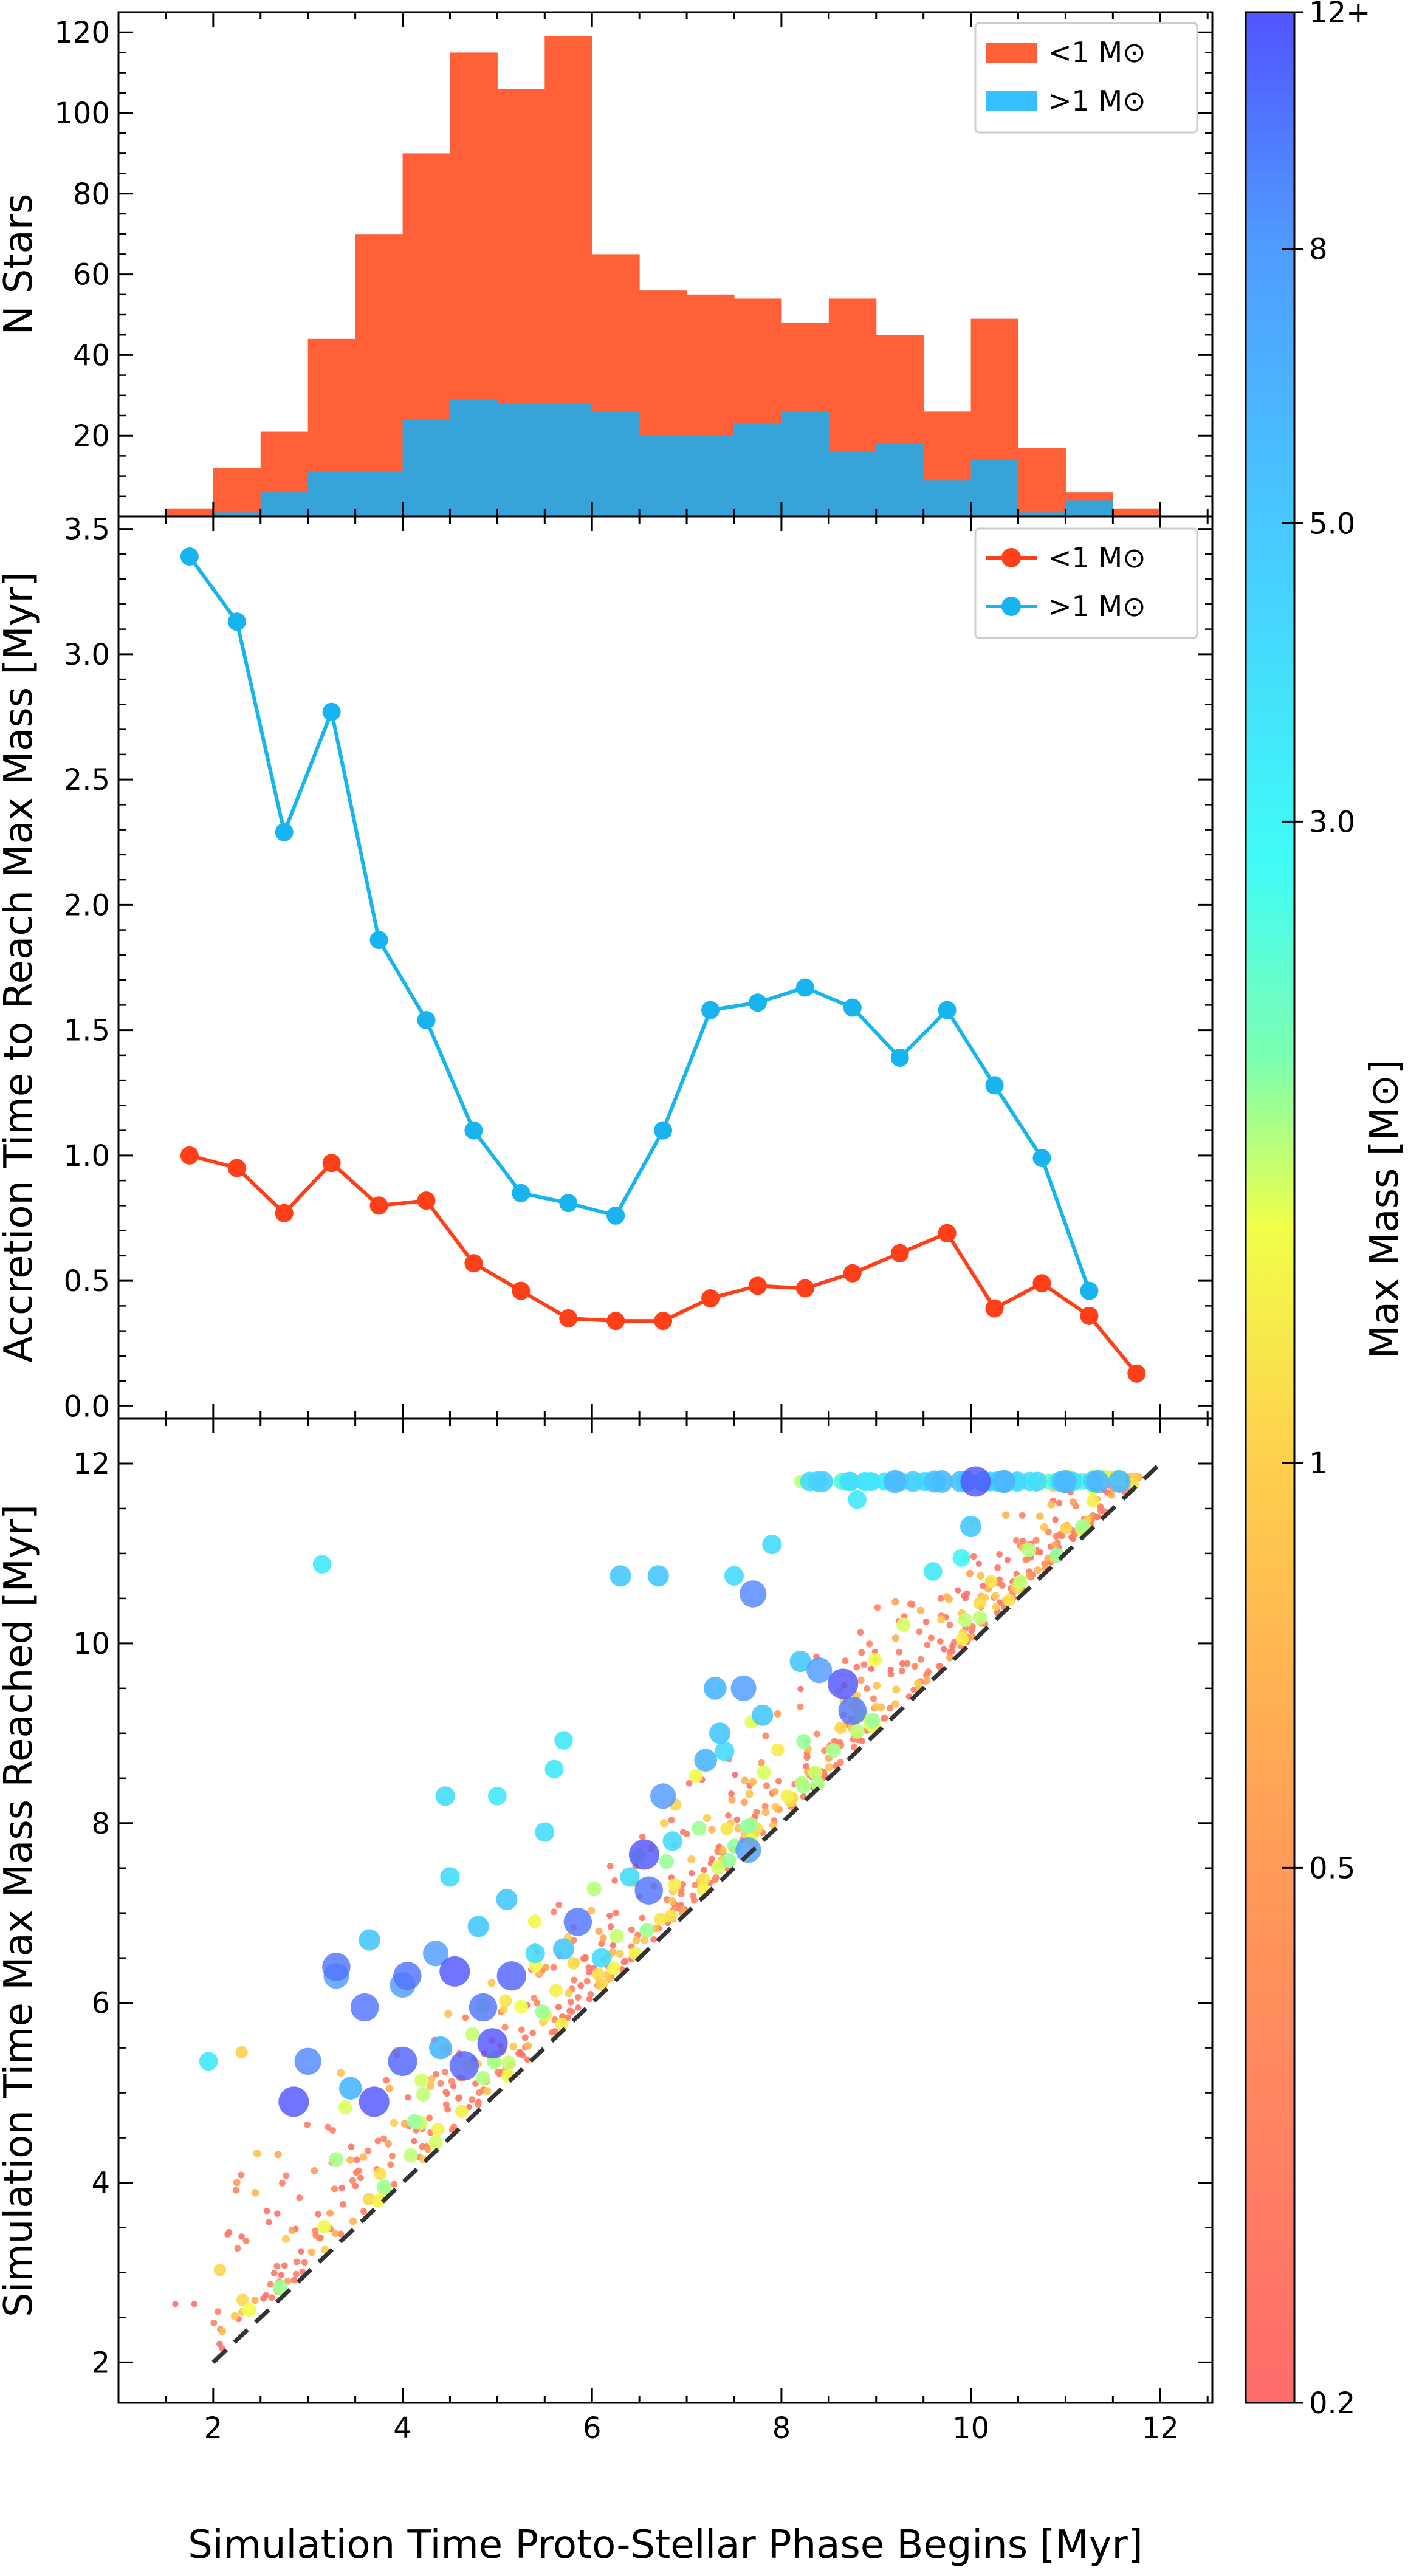 The image size is (1422, 2576). I want to click on y-tick-label: 80, so click(91, 194).